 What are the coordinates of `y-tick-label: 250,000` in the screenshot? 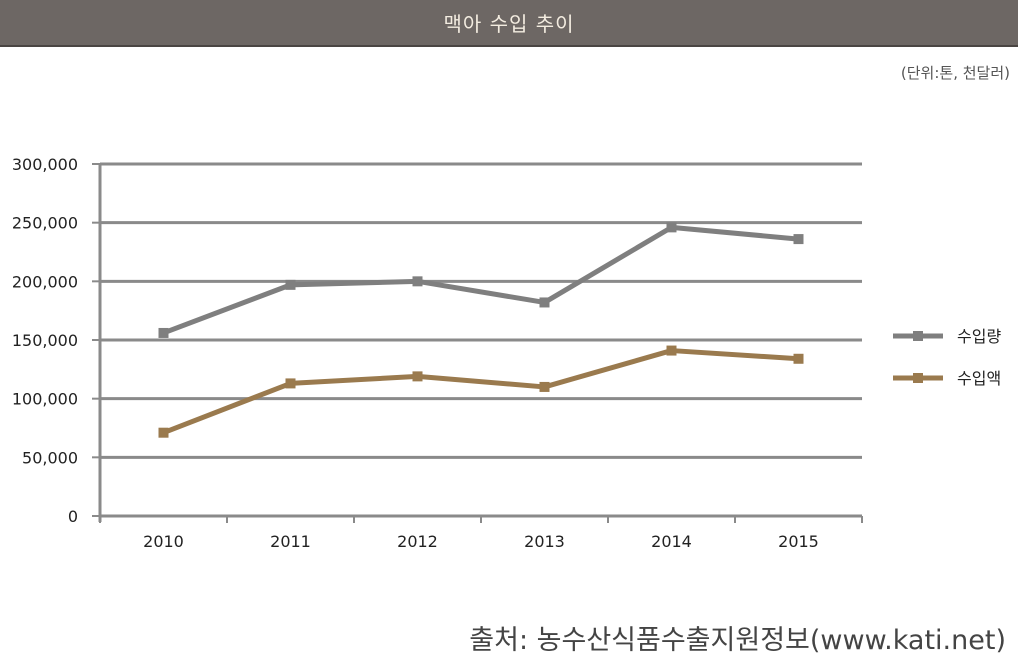 It's located at (45, 223).